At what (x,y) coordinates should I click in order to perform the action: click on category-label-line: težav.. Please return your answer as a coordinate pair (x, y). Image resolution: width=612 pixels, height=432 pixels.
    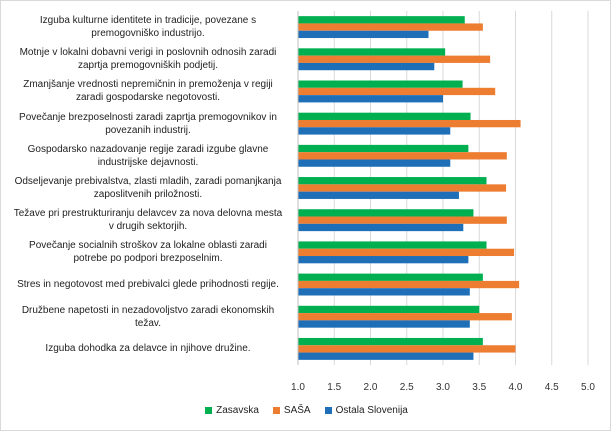
    Looking at the image, I should click on (148, 323).